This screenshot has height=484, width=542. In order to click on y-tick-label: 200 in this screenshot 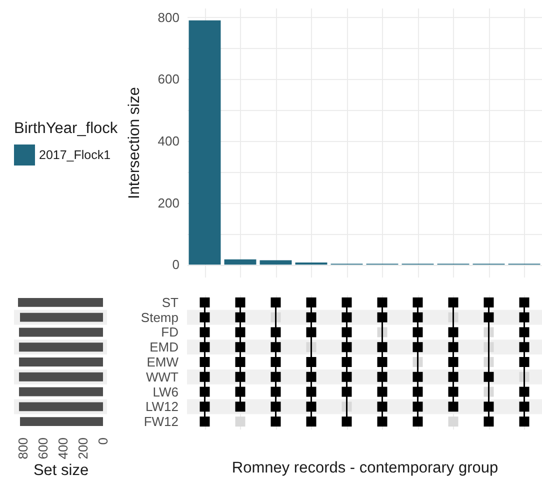, I will do `click(169, 202)`.